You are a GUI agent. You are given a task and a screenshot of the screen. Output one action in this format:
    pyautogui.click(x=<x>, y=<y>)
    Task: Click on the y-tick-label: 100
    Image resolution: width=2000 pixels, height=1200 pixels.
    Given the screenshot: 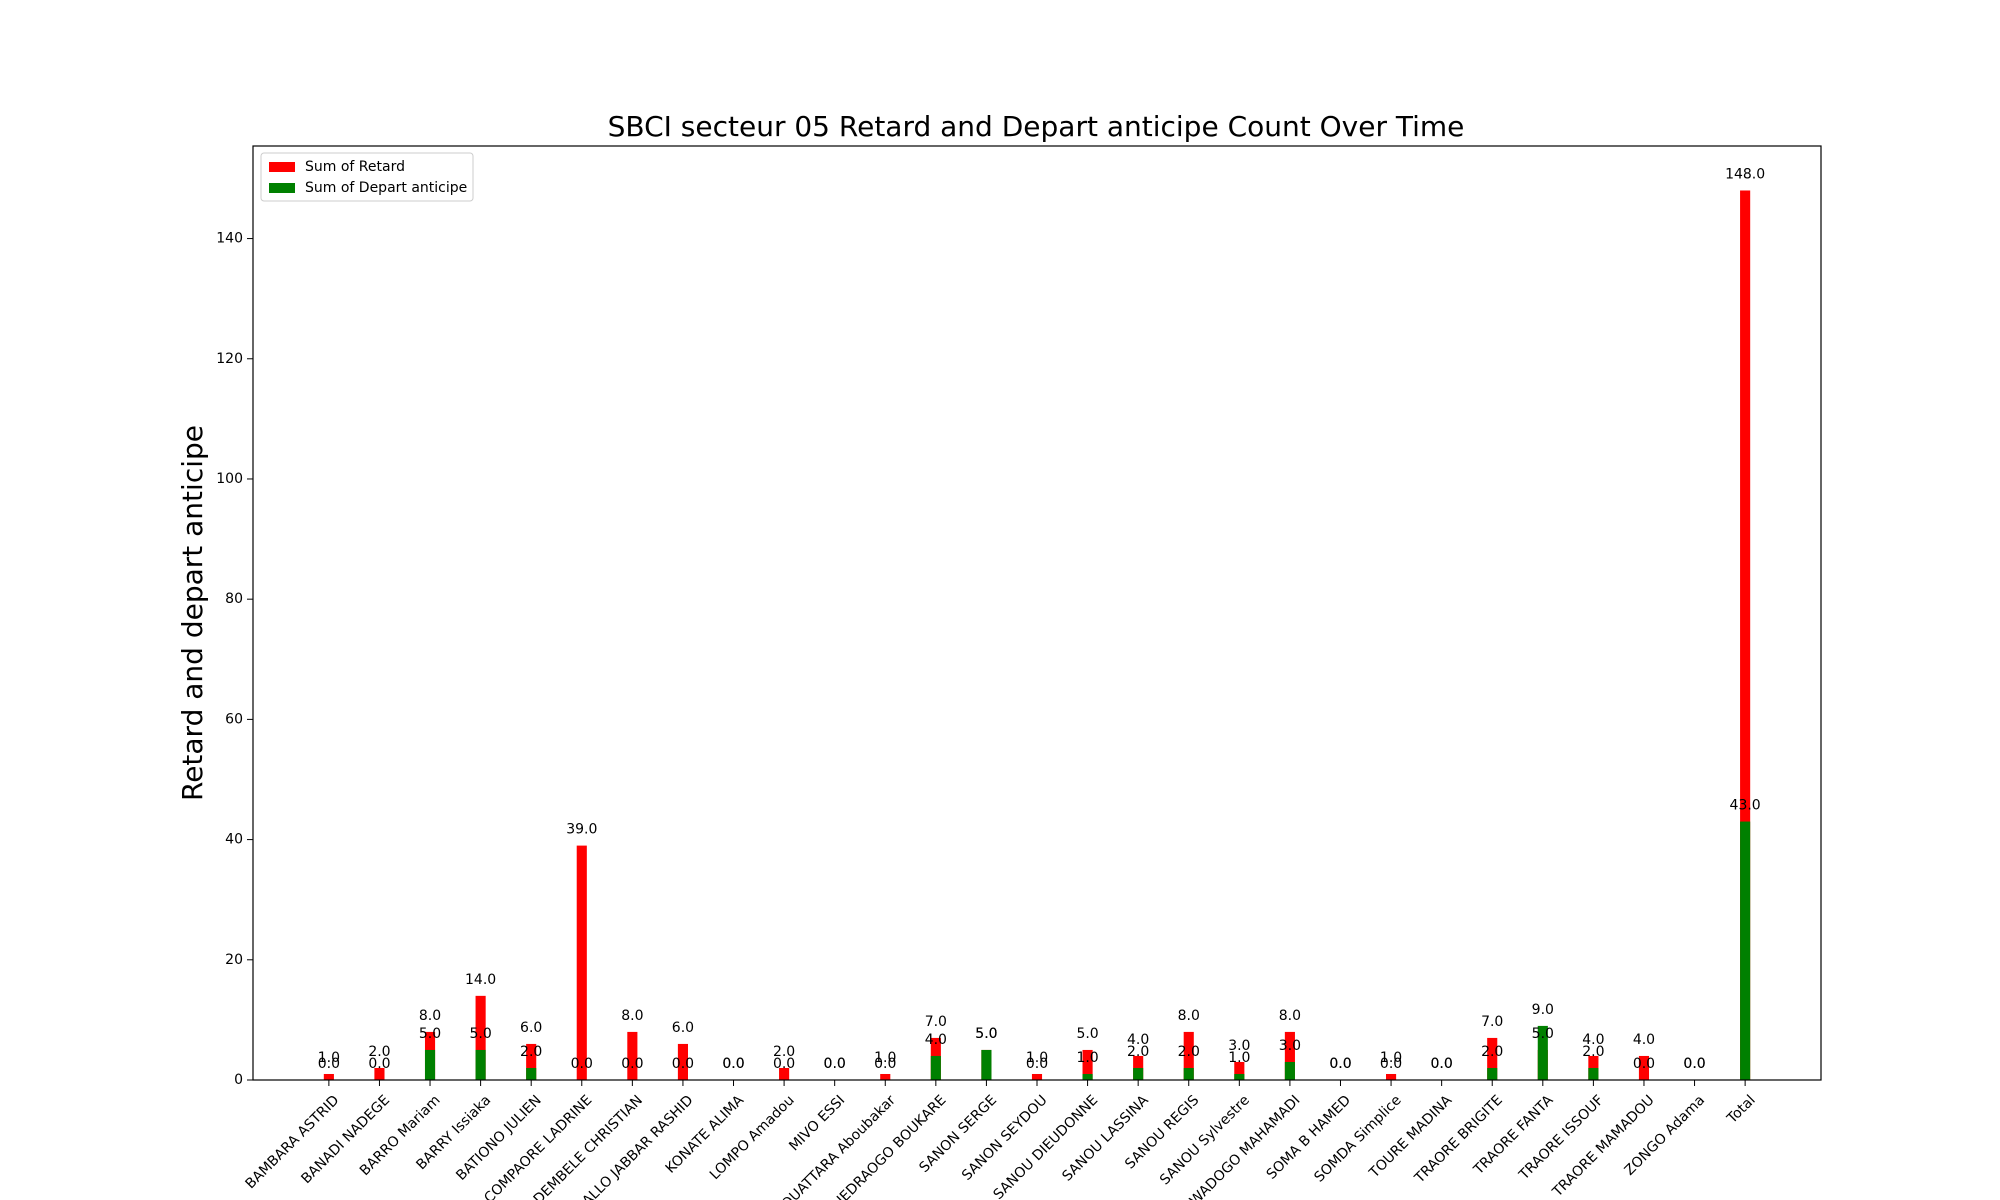 What is the action you would take?
    pyautogui.click(x=229, y=479)
    